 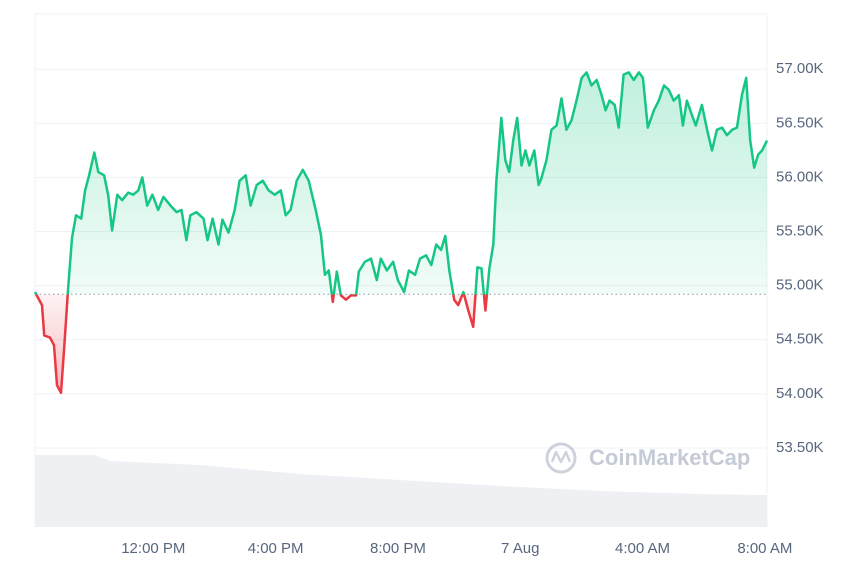 I want to click on x-tick-label: 8:00 AM, so click(x=764, y=548).